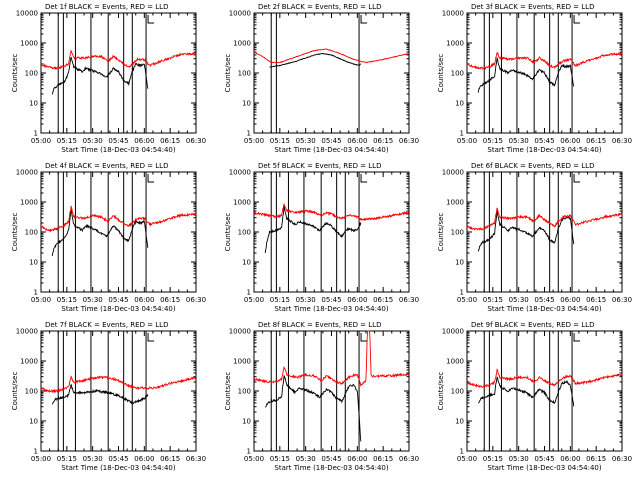 This screenshot has width=640, height=480. I want to click on panel-title: Det 9f BLACK = Events, RED = LLD, so click(532, 325).